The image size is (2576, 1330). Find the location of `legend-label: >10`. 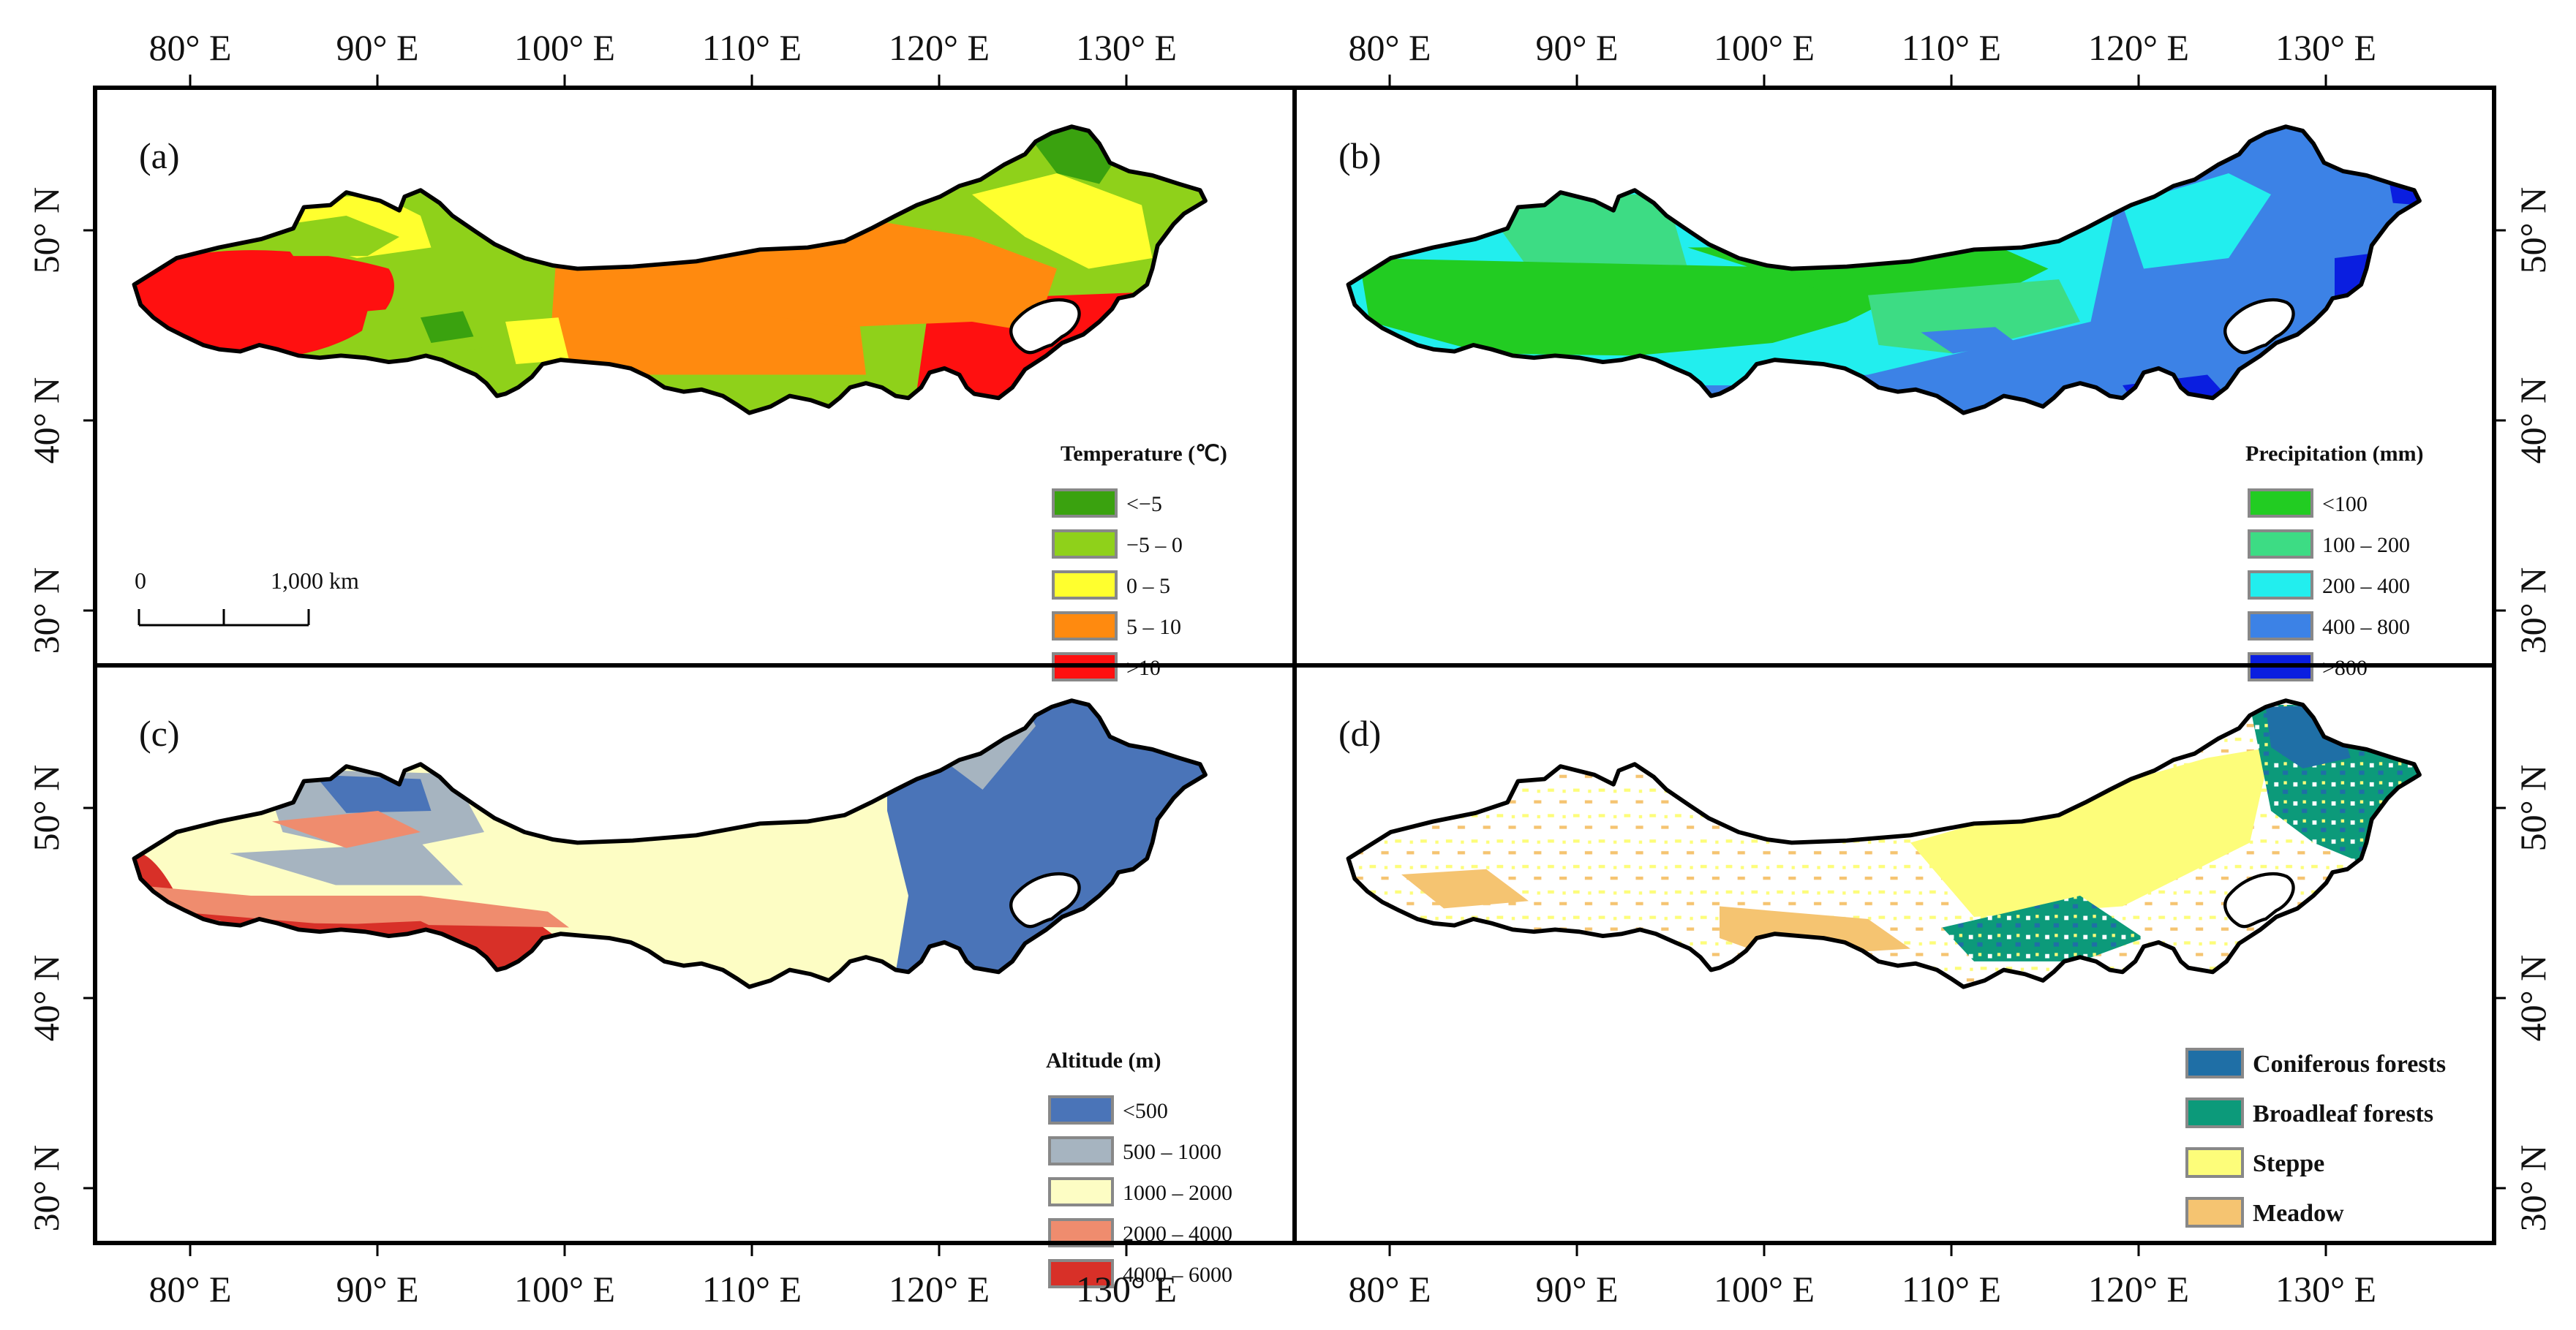

legend-label: >10 is located at coordinates (1143, 668).